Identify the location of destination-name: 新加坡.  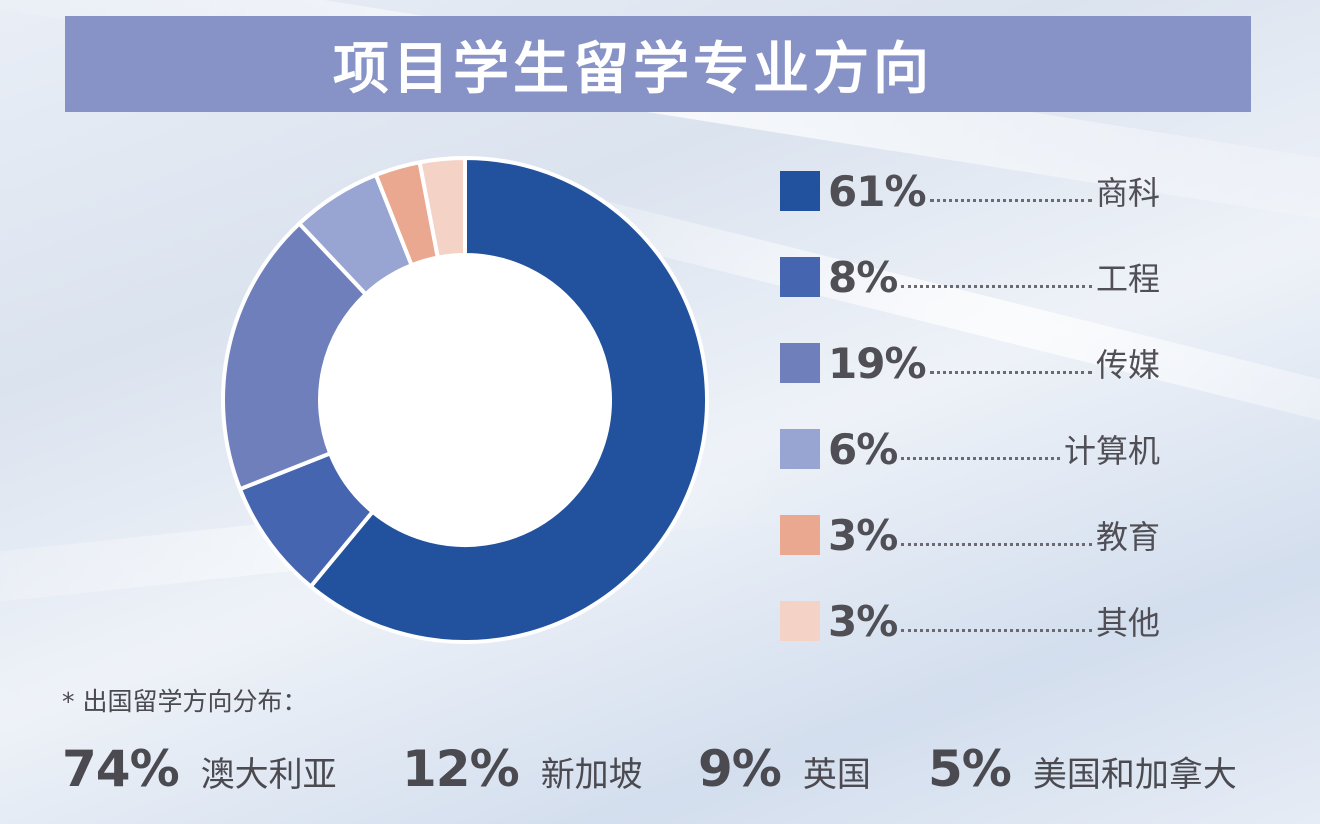
(591, 775).